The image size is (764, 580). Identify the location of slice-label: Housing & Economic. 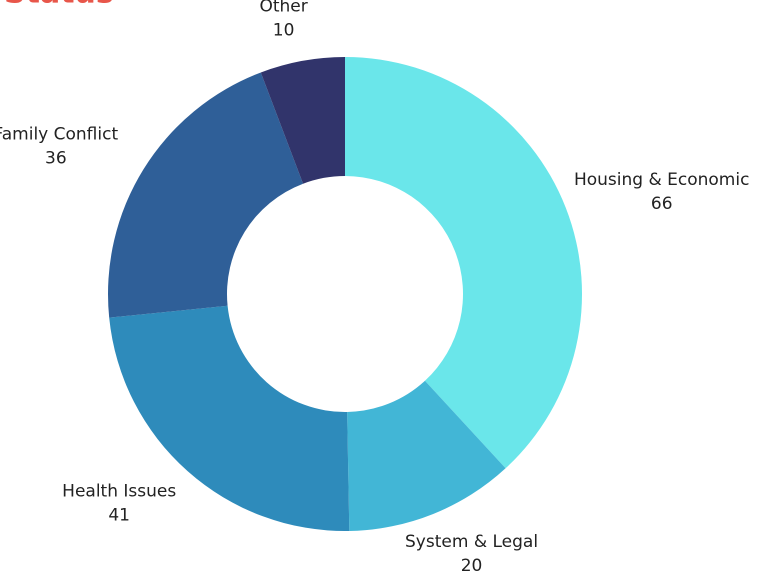
(661, 180).